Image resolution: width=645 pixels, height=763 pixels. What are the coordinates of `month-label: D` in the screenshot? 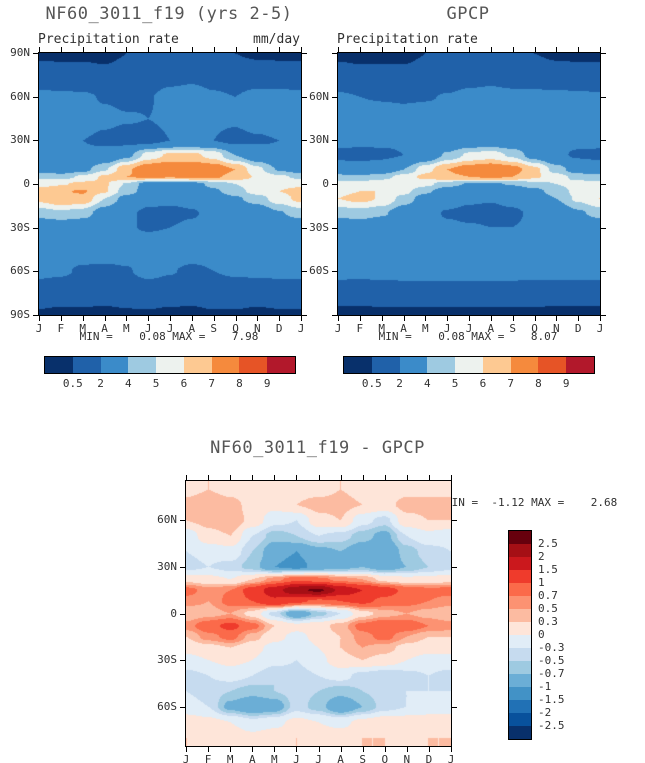 It's located at (578, 328).